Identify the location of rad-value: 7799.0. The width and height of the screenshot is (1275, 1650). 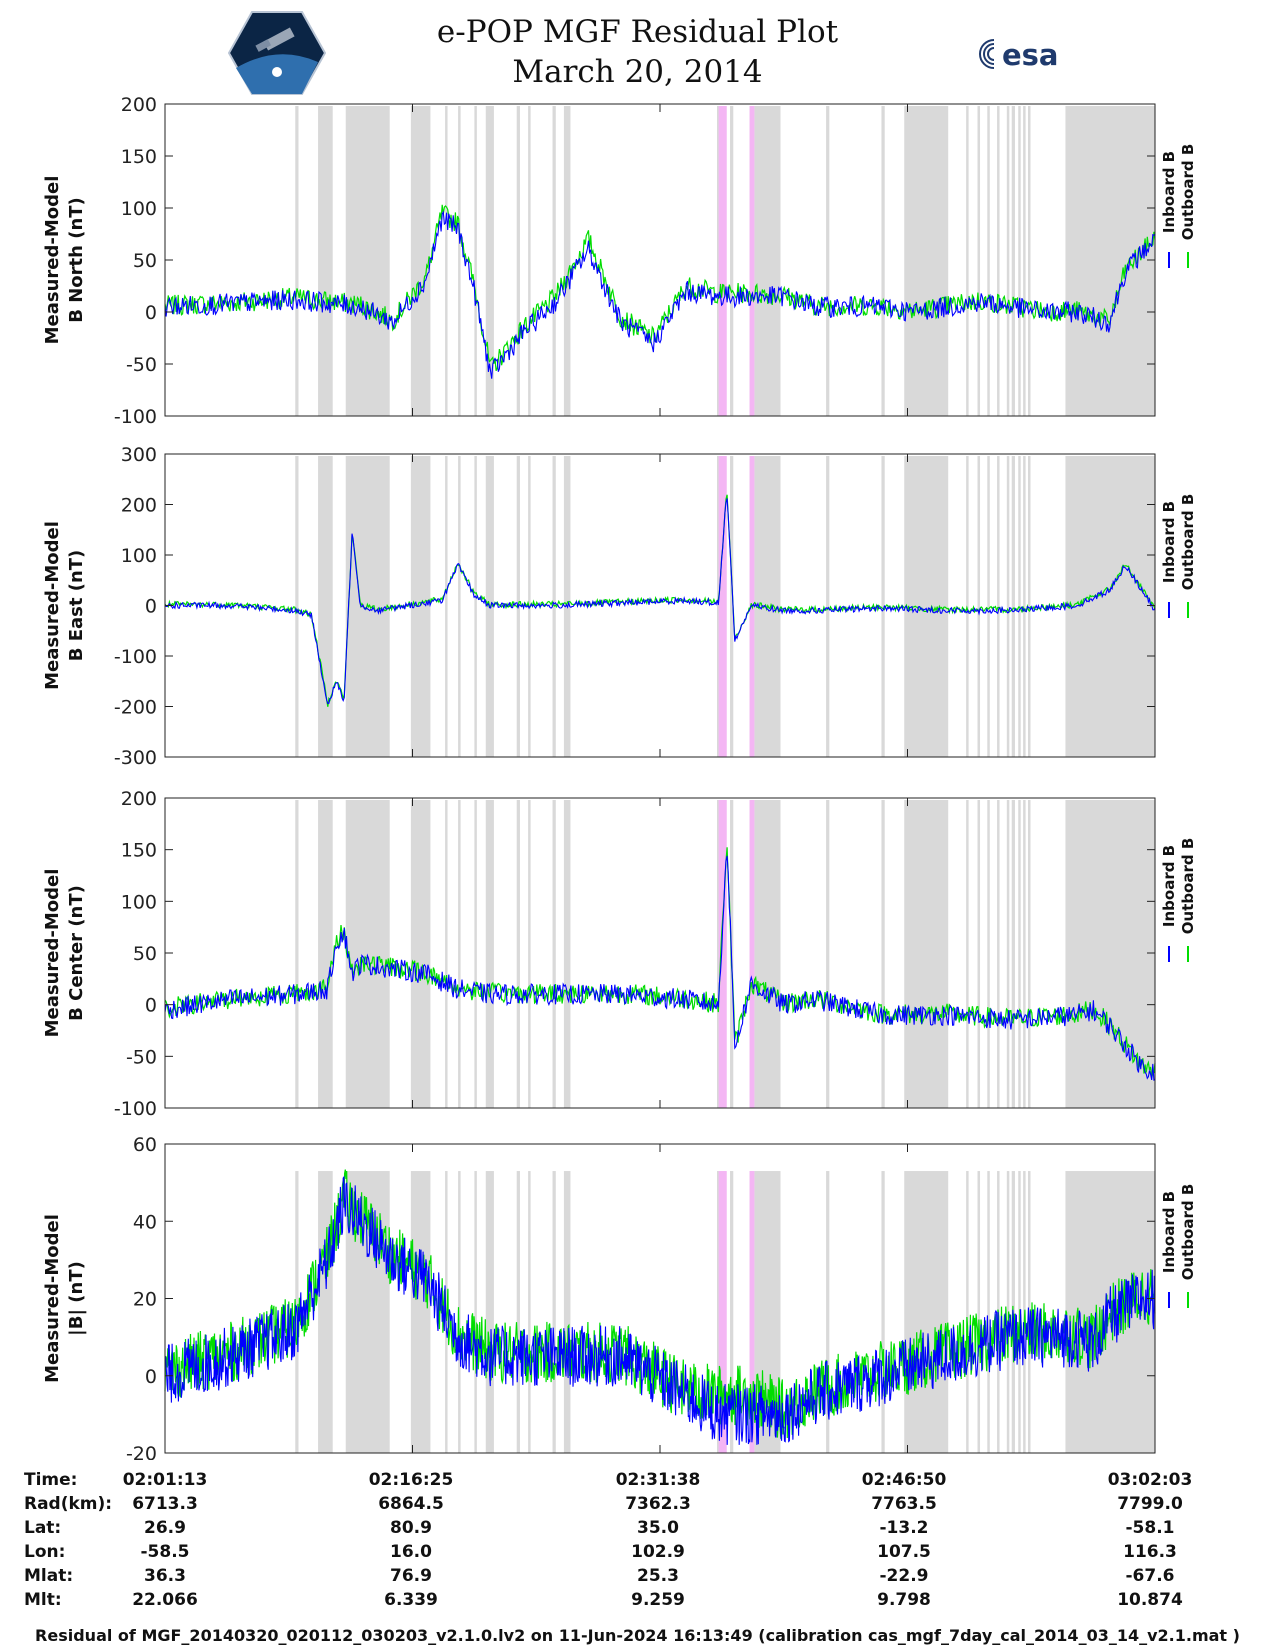
(1150, 1504).